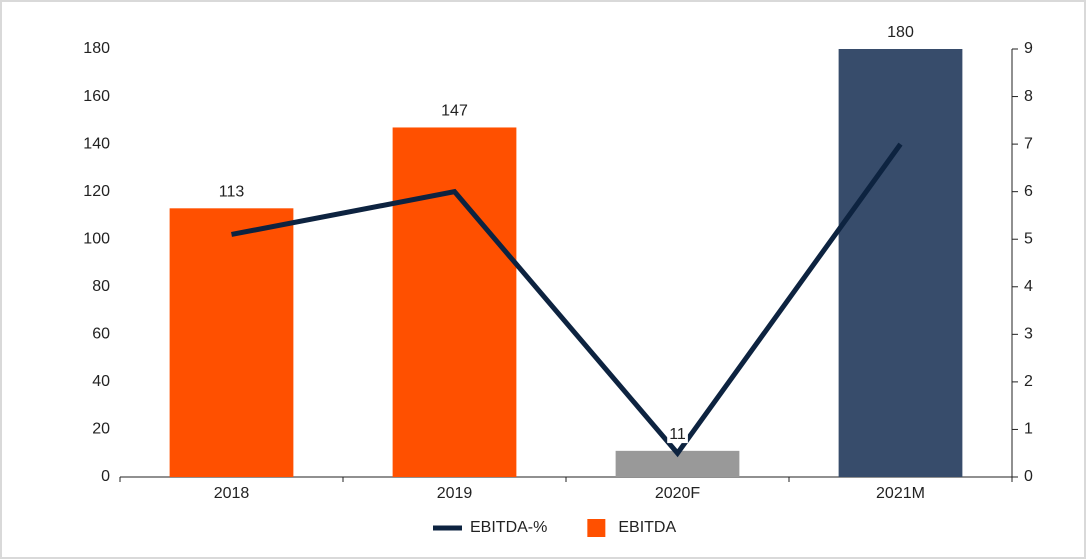  What do you see at coordinates (96, 96) in the screenshot?
I see `y-tick-label: 160` at bounding box center [96, 96].